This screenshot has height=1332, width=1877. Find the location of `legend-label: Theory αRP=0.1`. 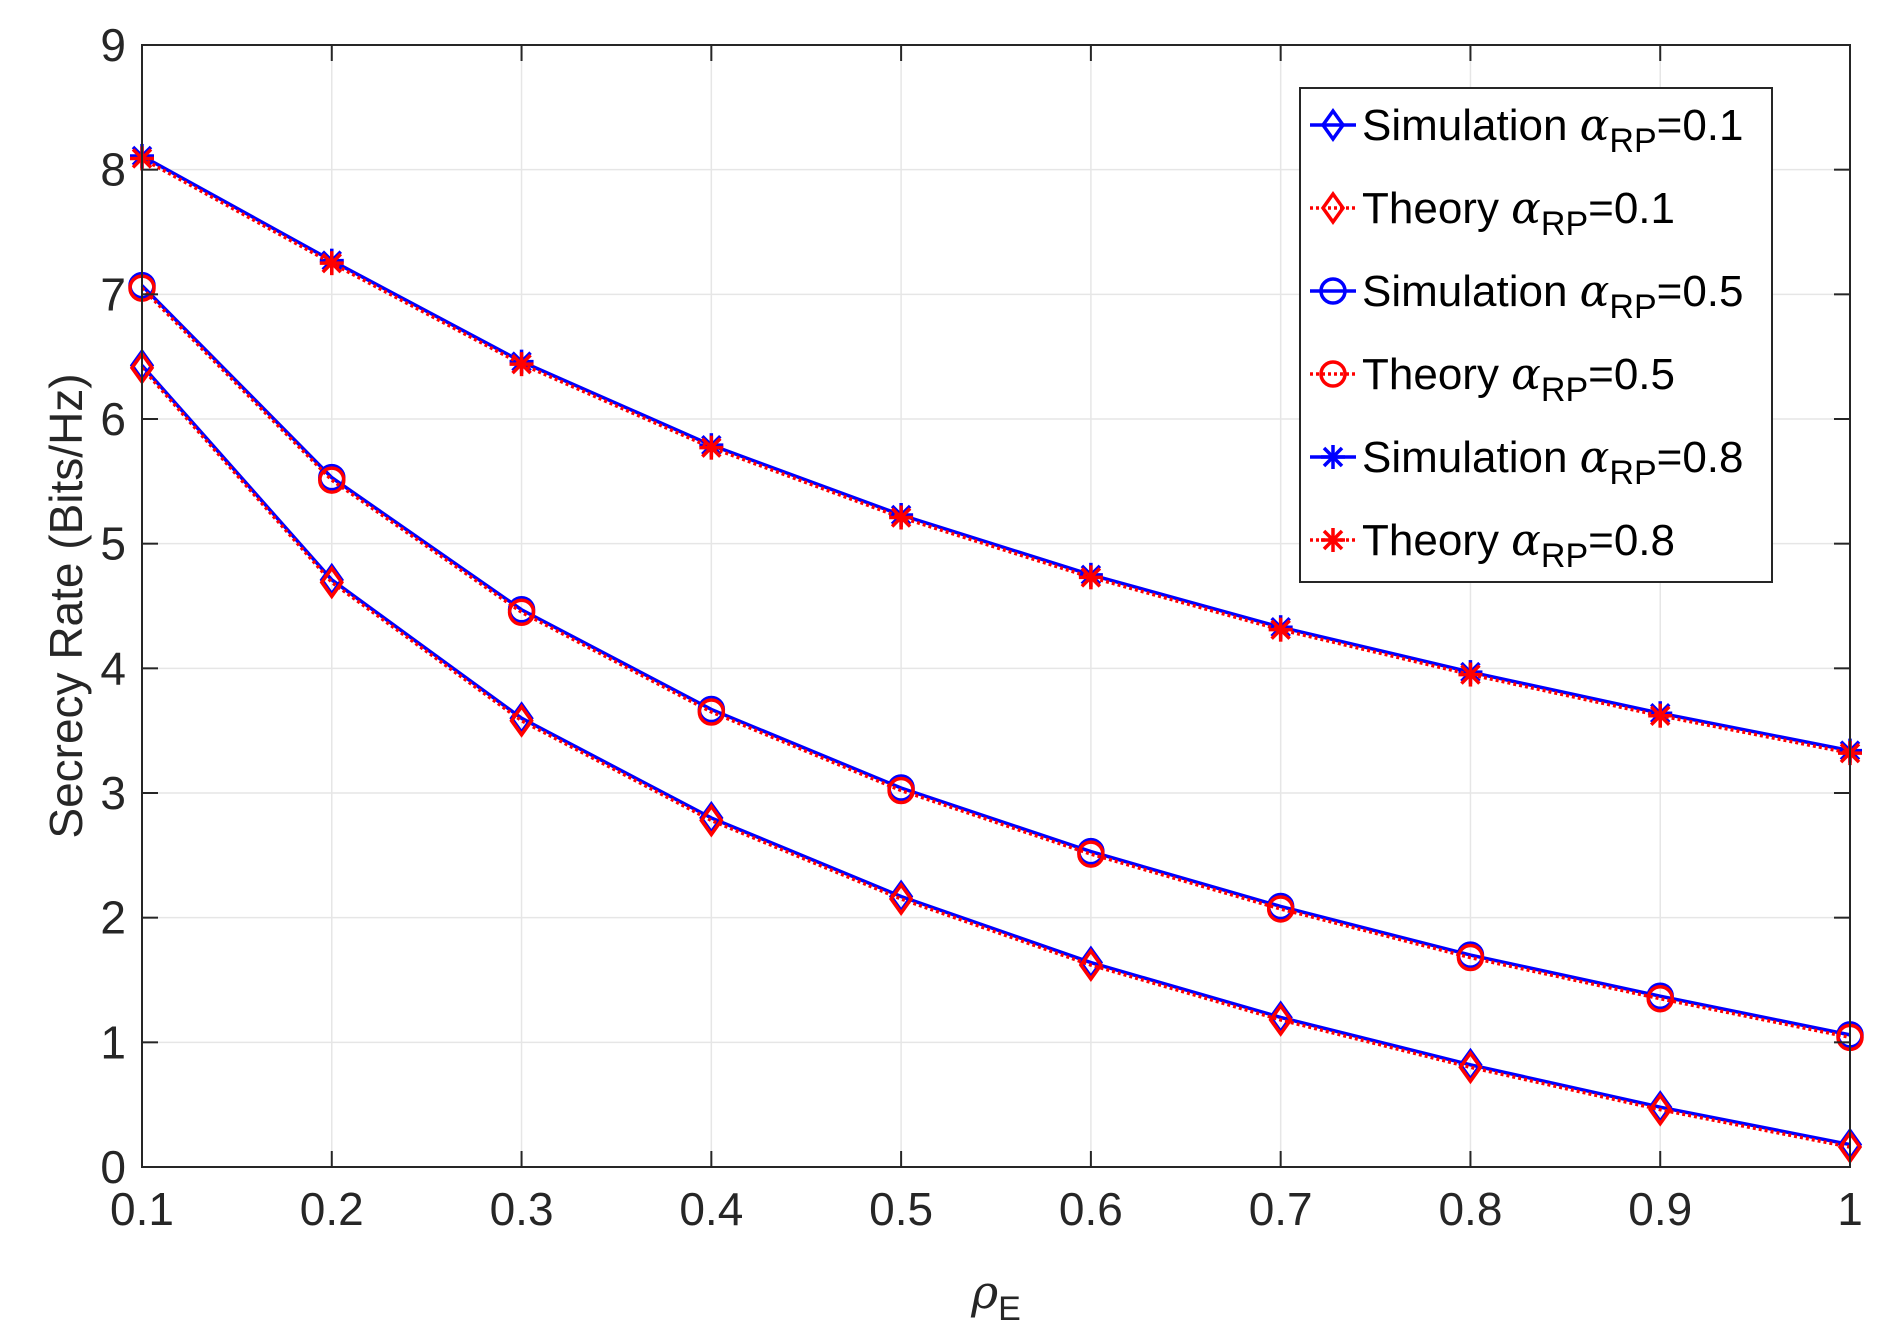

legend-label: Theory αRP=0.1 is located at coordinates (1518, 213).